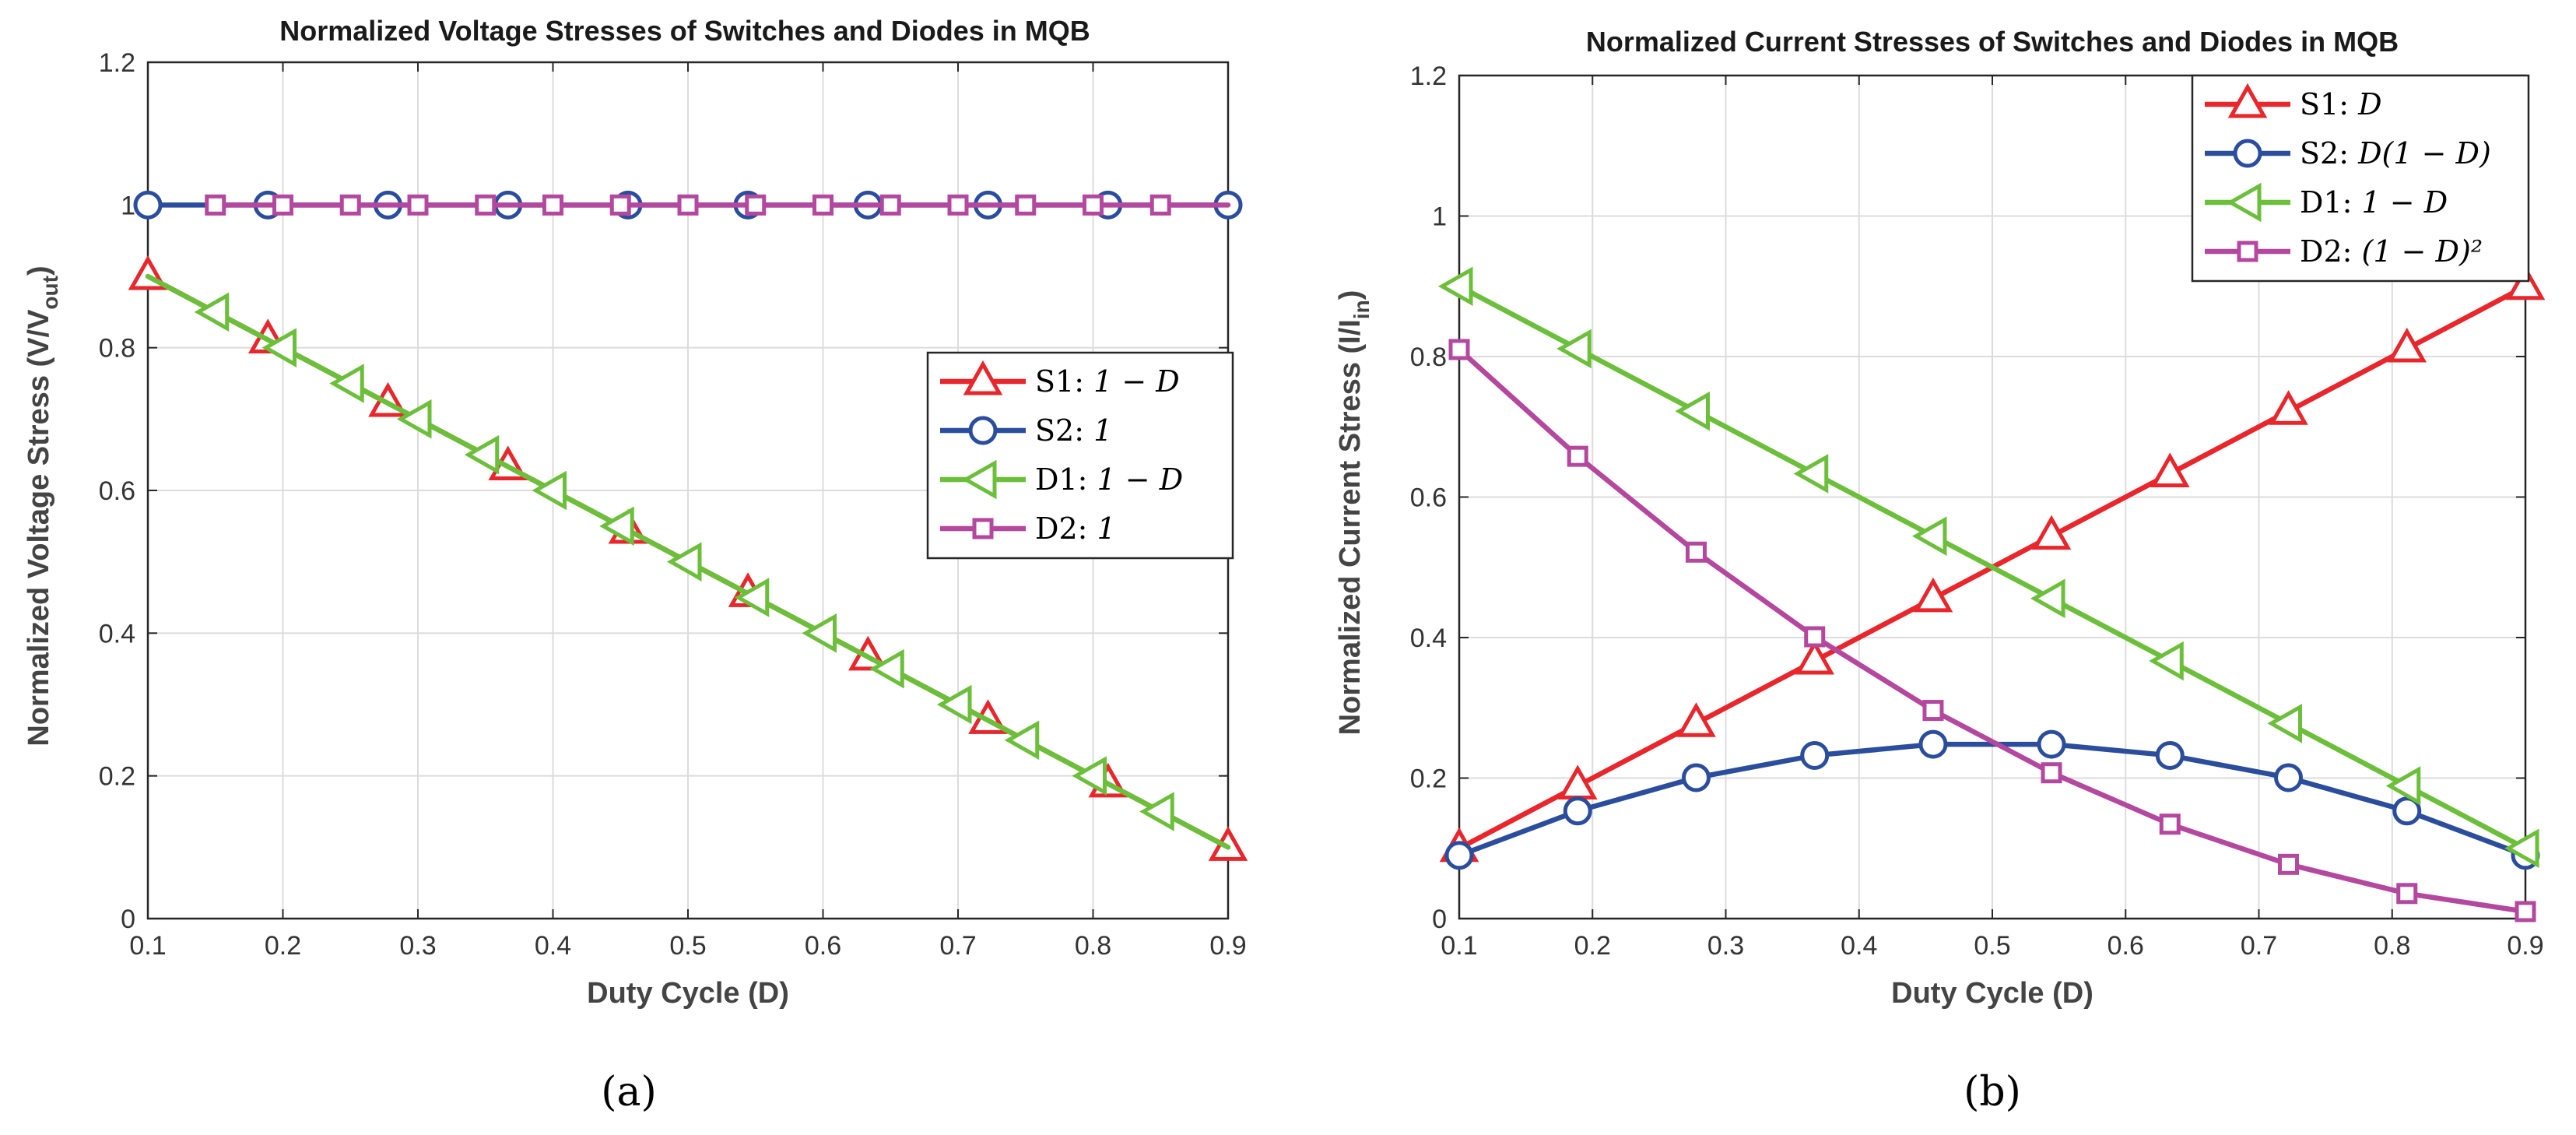  What do you see at coordinates (979, 479) in the screenshot?
I see `legend-marker-d1` at bounding box center [979, 479].